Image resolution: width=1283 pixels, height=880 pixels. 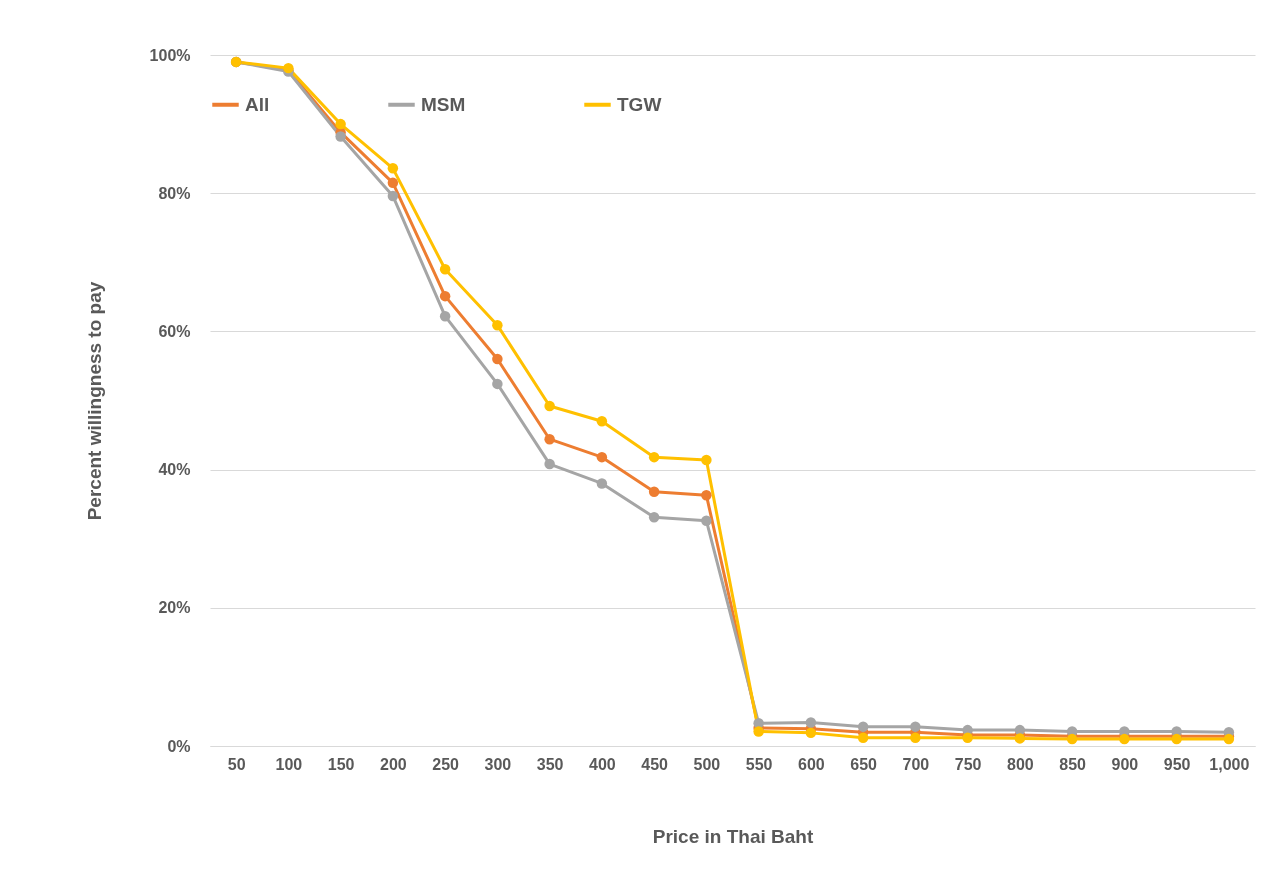 I want to click on y-tick-label: 60%, so click(x=174, y=331).